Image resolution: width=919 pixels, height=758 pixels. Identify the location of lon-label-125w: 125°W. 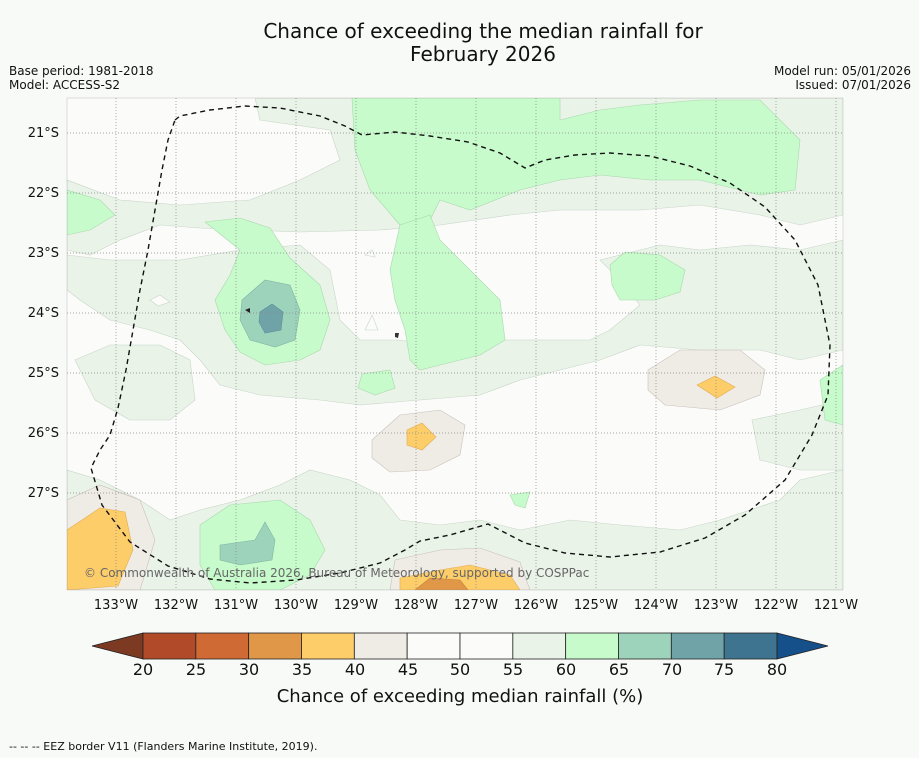
(596, 605).